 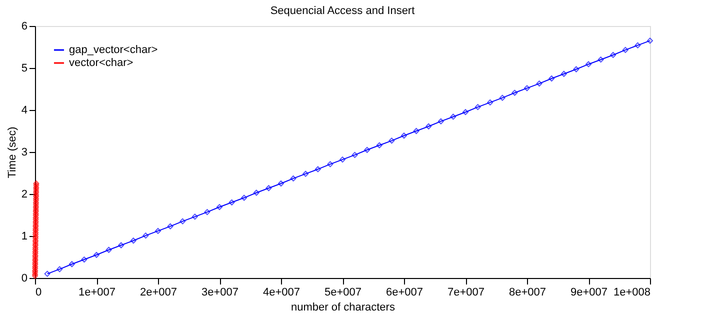 What do you see at coordinates (343, 308) in the screenshot?
I see `x-axis-title: number of characters` at bounding box center [343, 308].